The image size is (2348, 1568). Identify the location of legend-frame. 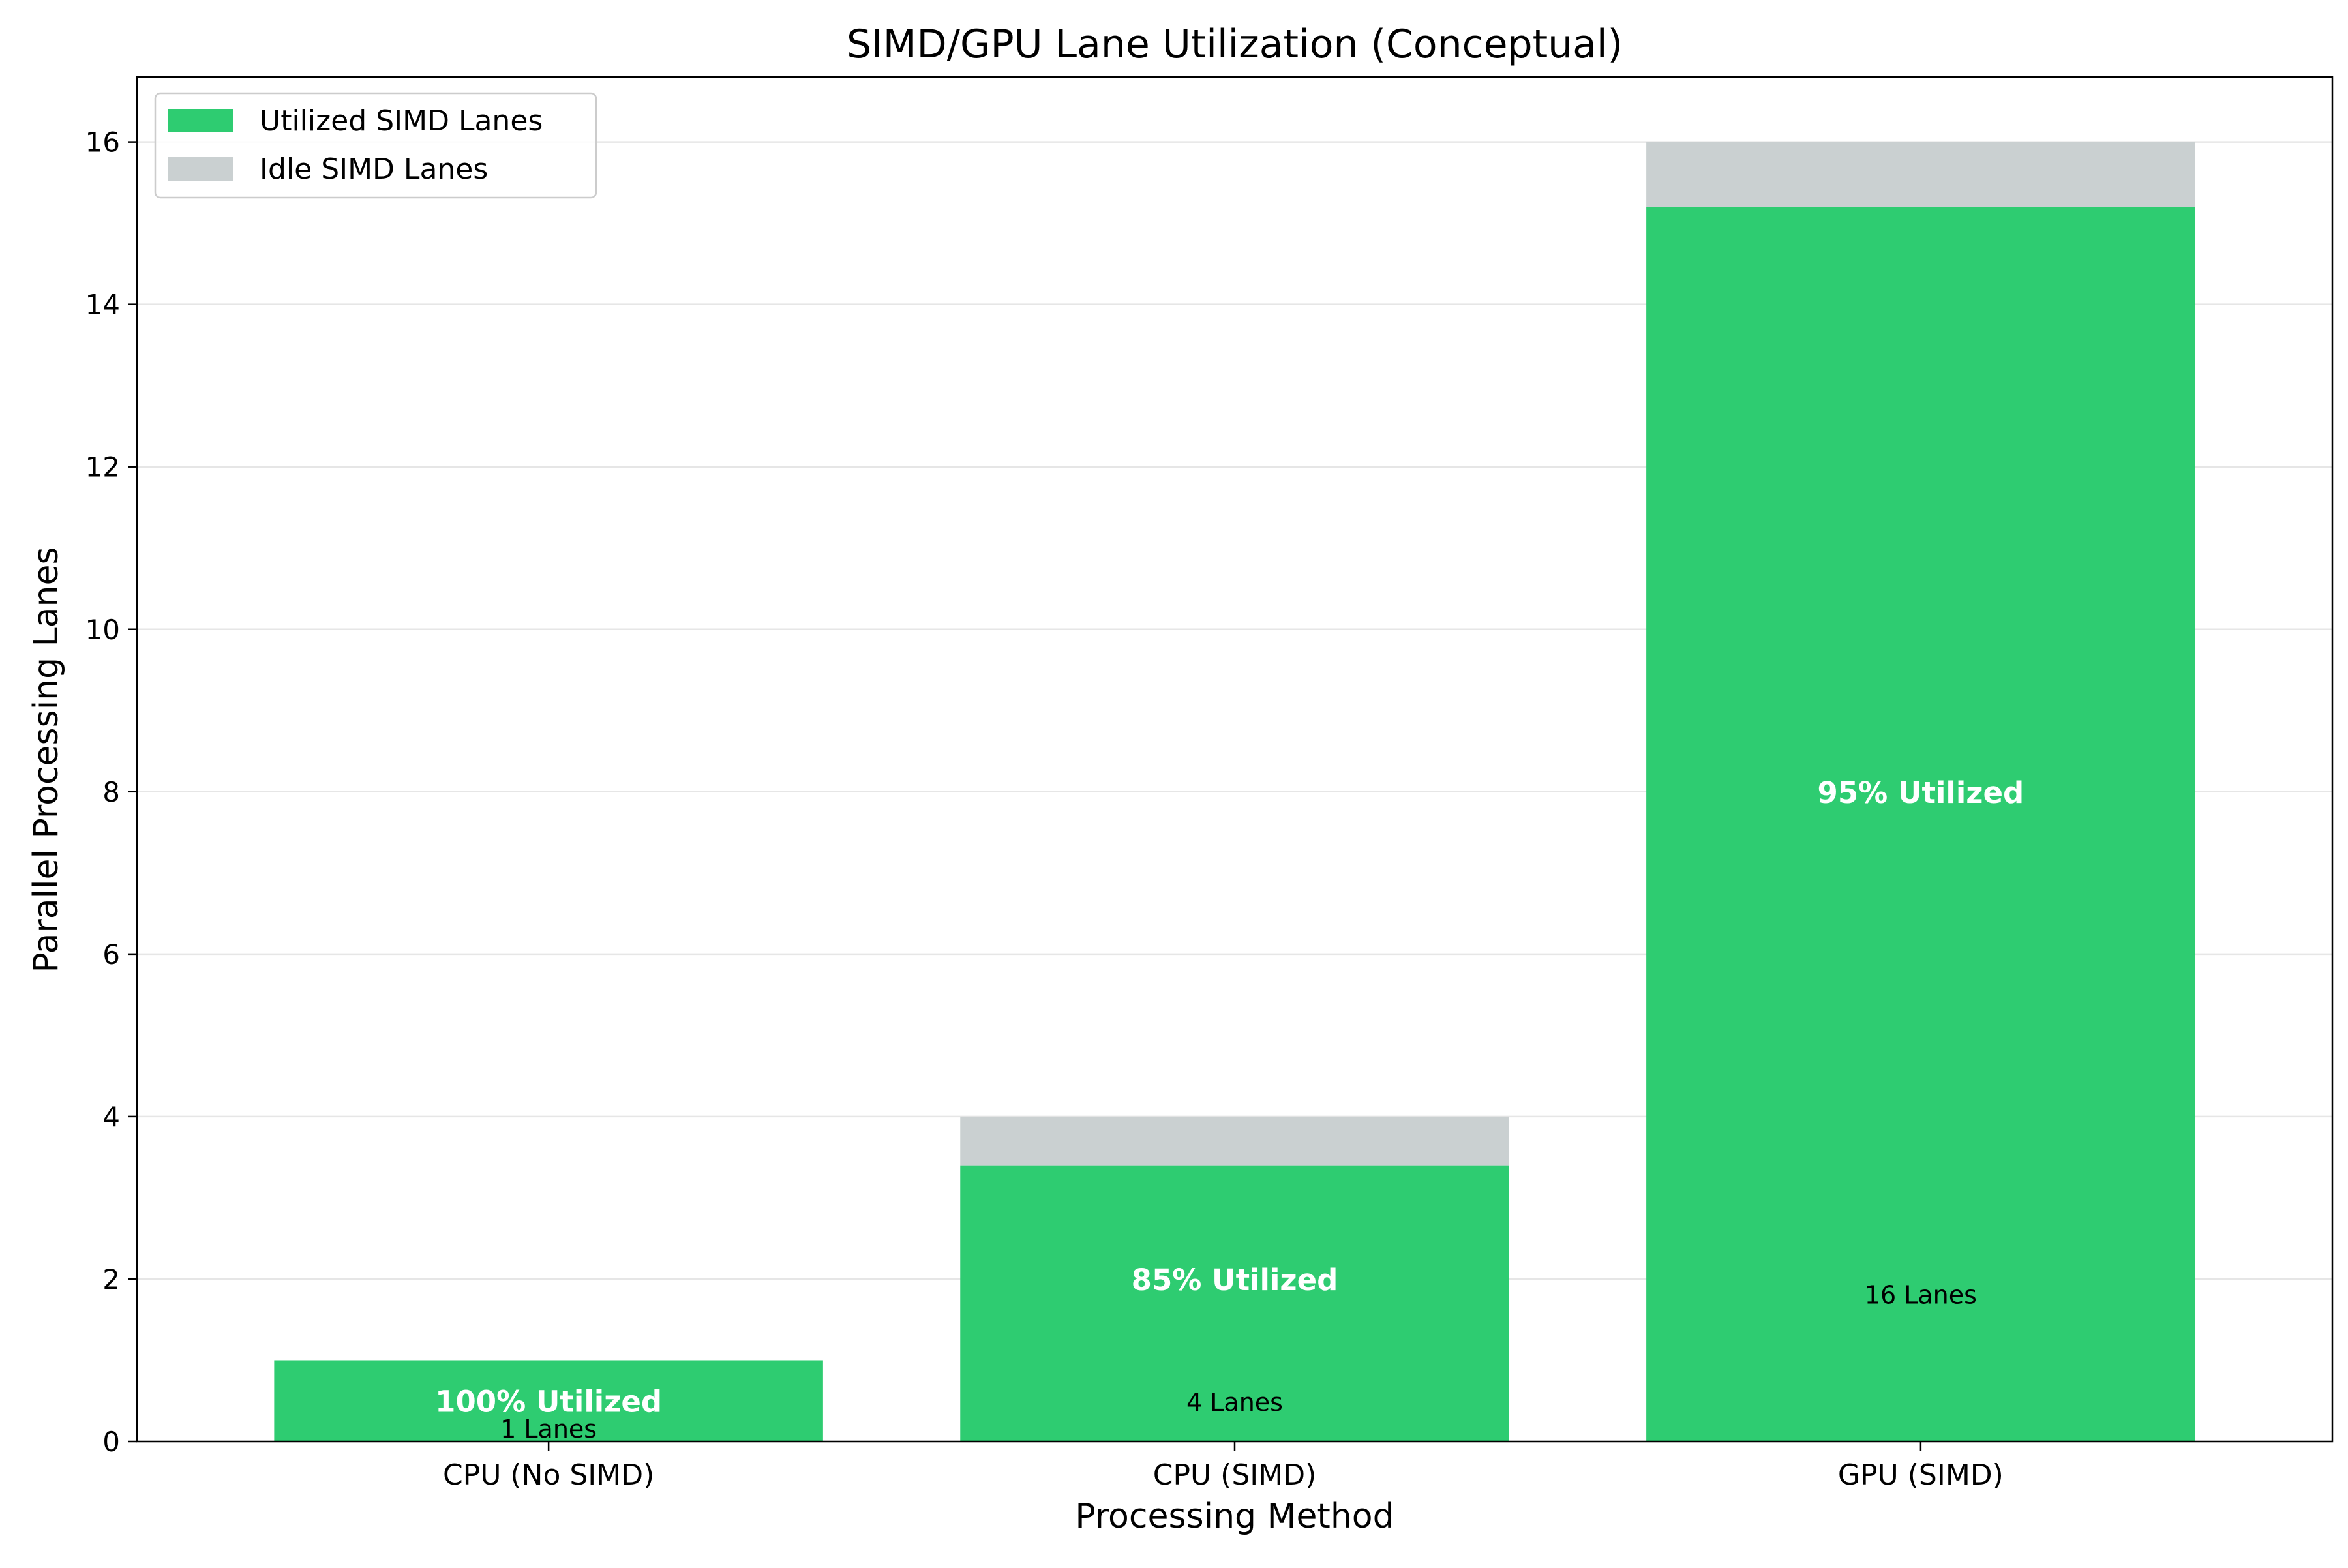
(376, 145).